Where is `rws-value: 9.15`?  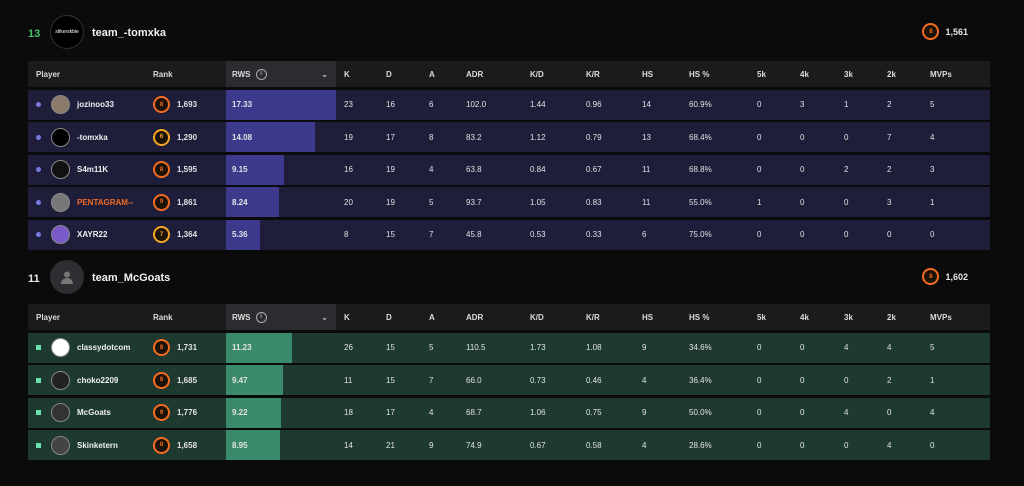
rws-value: 9.15 is located at coordinates (240, 169).